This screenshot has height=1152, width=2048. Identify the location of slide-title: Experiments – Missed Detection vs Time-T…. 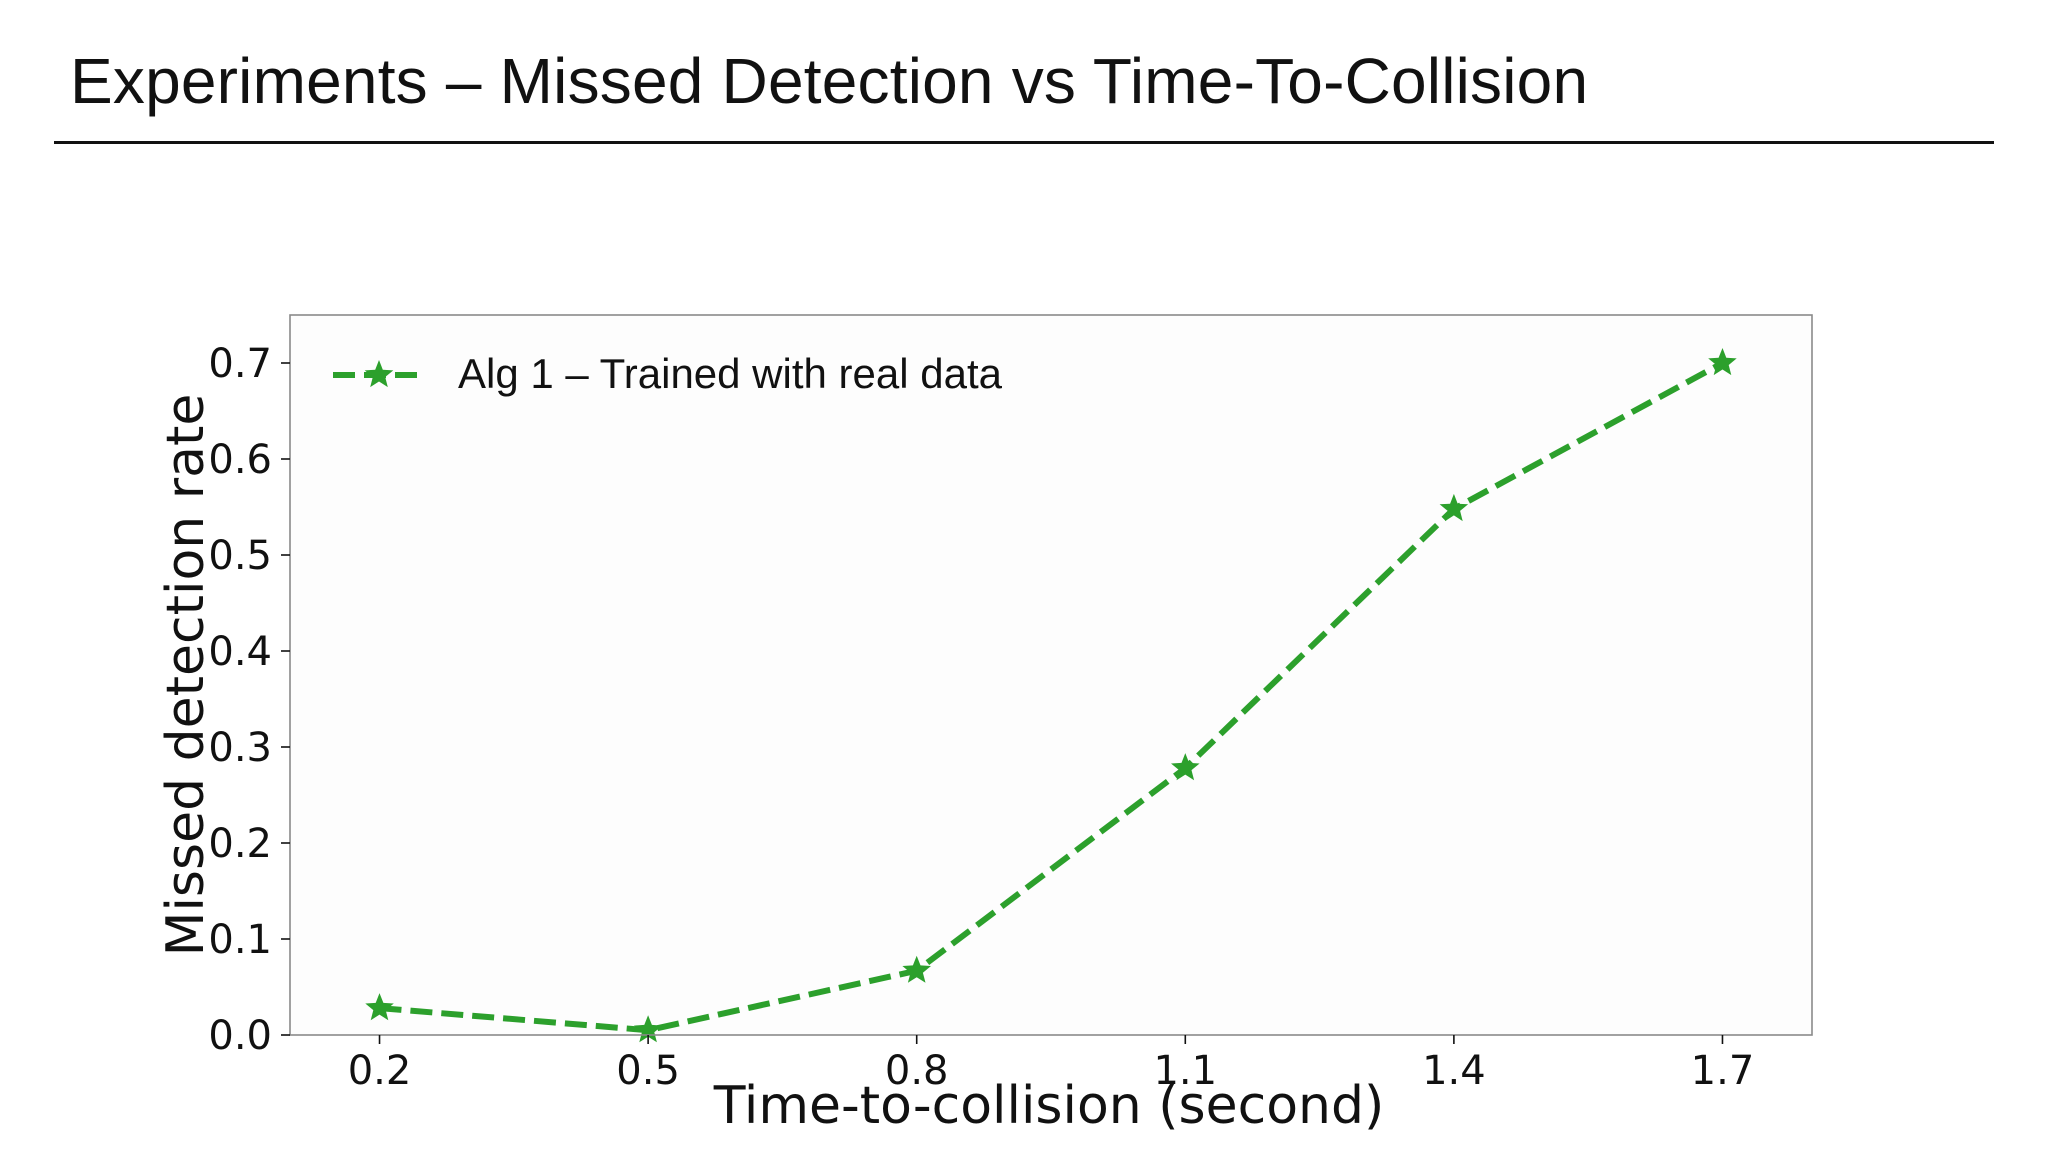
(829, 81).